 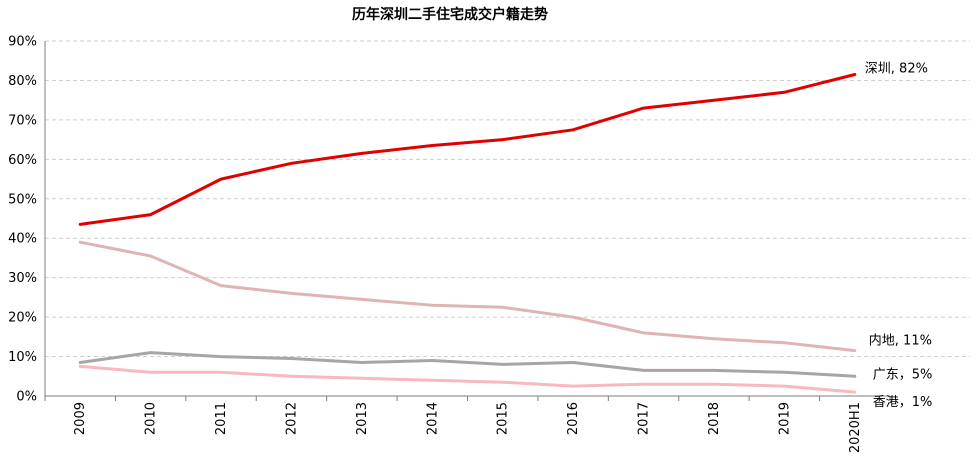 I want to click on x-tick-label: 2009, so click(x=80, y=418).